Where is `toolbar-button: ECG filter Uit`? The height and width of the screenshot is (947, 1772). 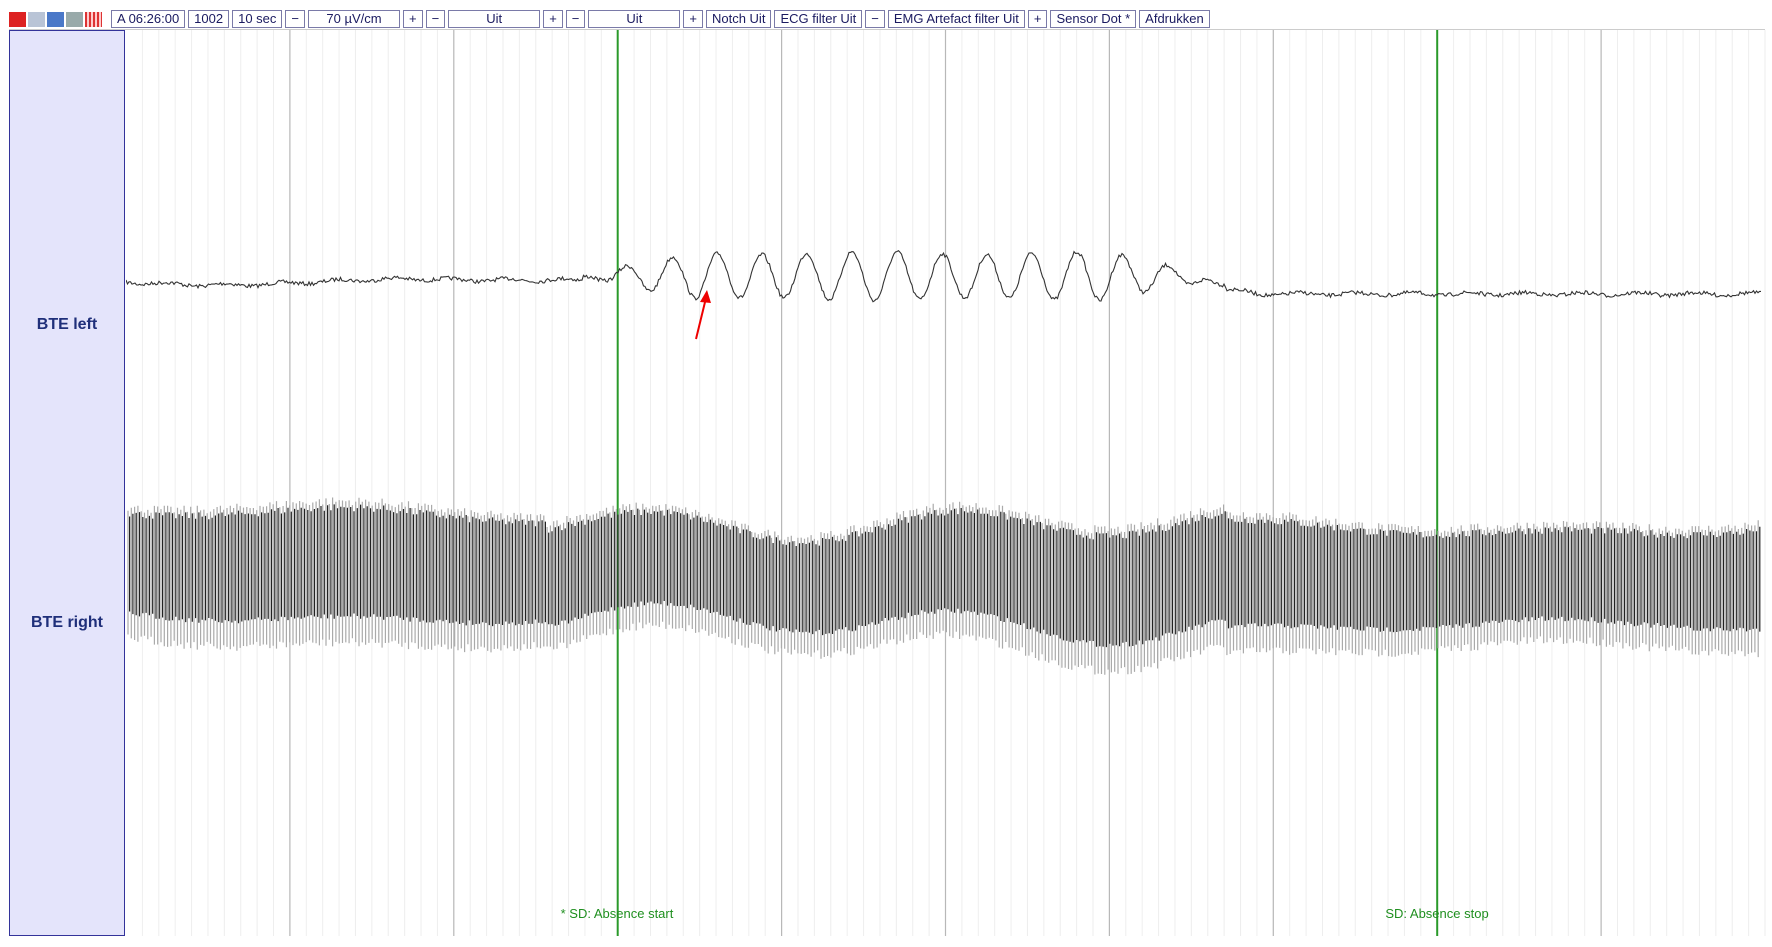
toolbar-button: ECG filter Uit is located at coordinates (818, 19).